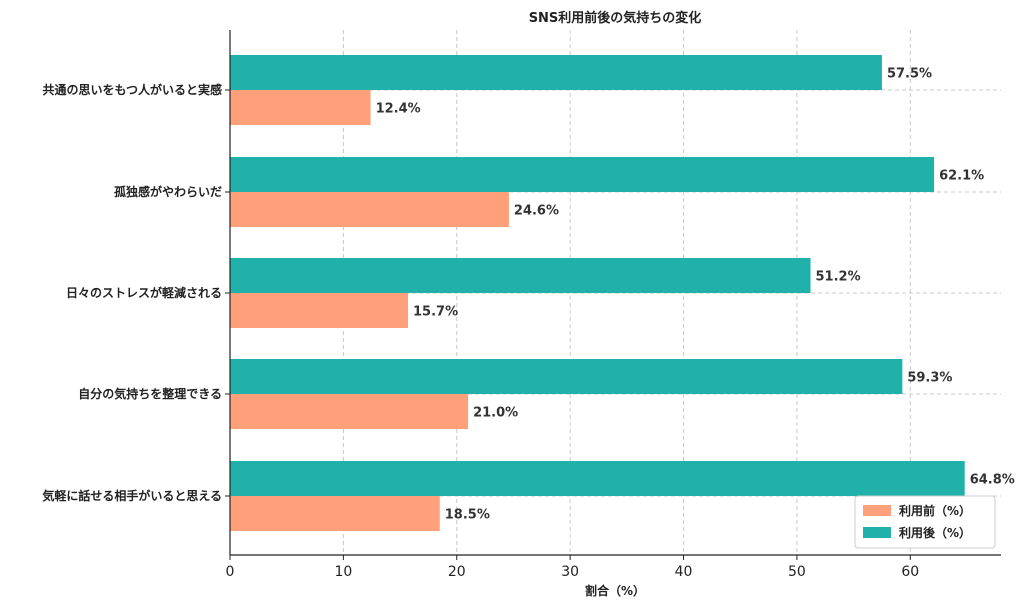  Describe the element at coordinates (615, 18) in the screenshot. I see `chart-title: SNS利用前後の気持ちの変化` at that location.